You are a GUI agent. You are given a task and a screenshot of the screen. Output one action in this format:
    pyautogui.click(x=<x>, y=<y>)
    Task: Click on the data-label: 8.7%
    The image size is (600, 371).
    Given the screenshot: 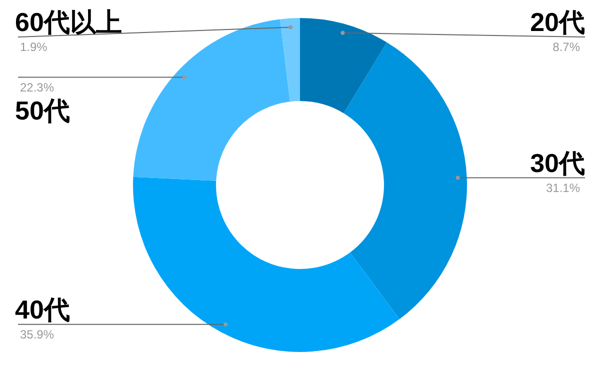 What is the action you would take?
    pyautogui.click(x=566, y=47)
    